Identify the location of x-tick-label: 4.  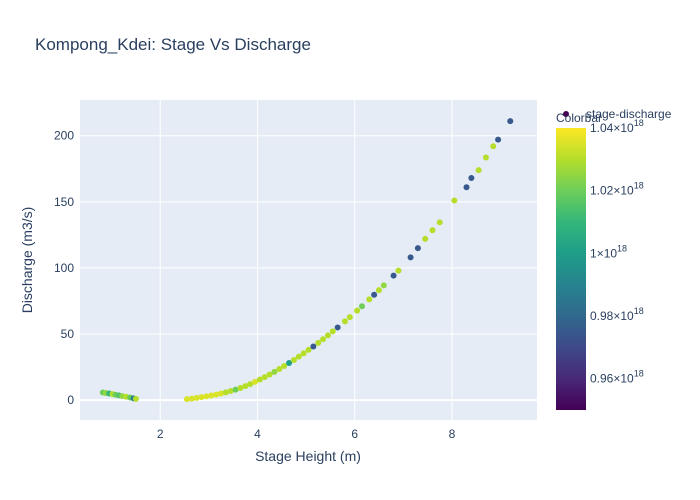
(257, 434).